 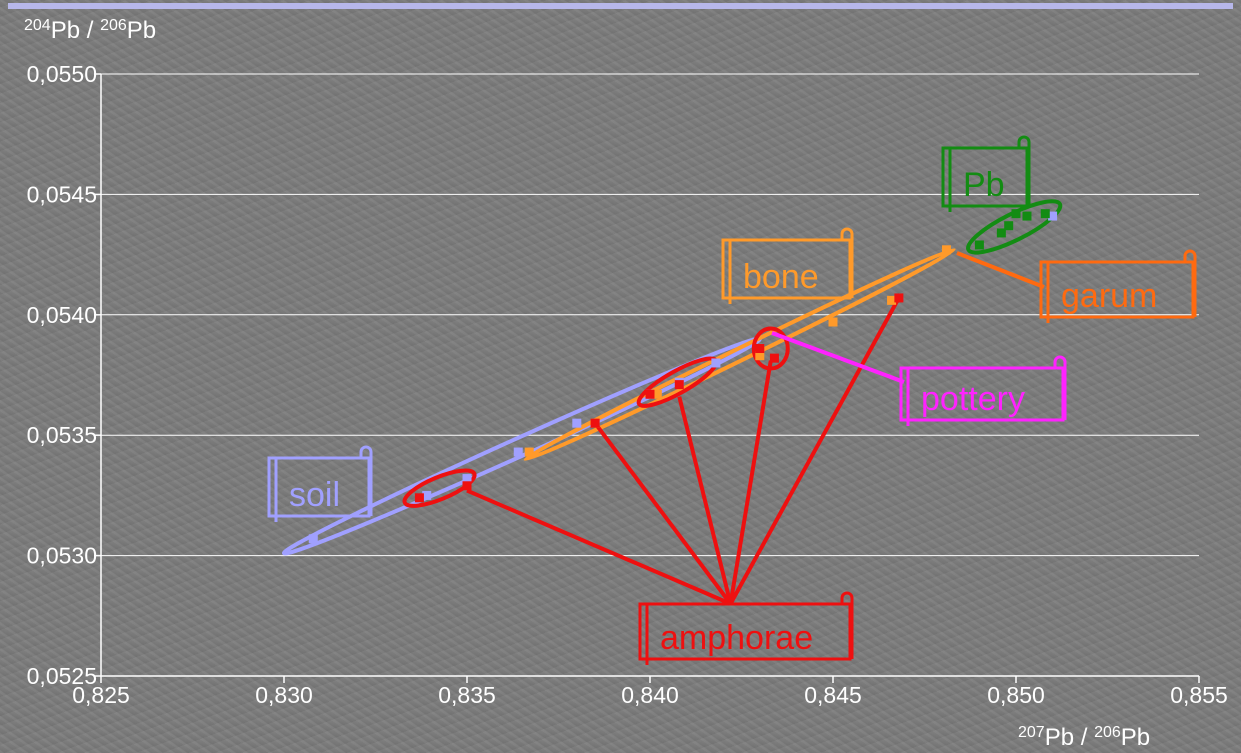 I want to click on x-tick-label: 0,825, so click(x=101, y=695).